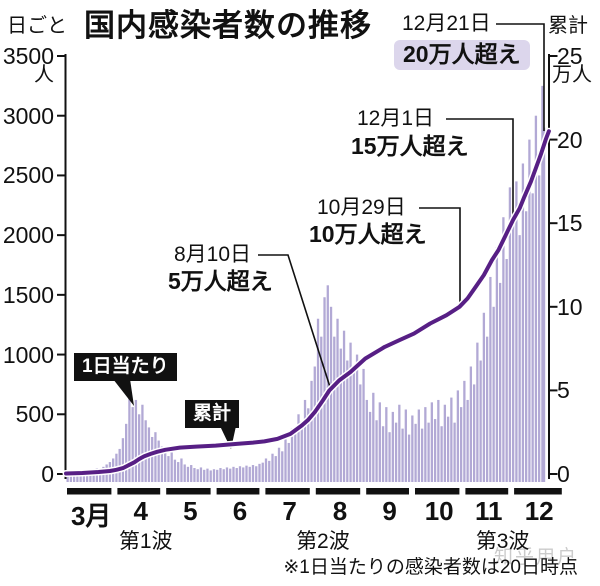  I want to click on annotation-date-oct29: 10月29日, so click(361, 207).